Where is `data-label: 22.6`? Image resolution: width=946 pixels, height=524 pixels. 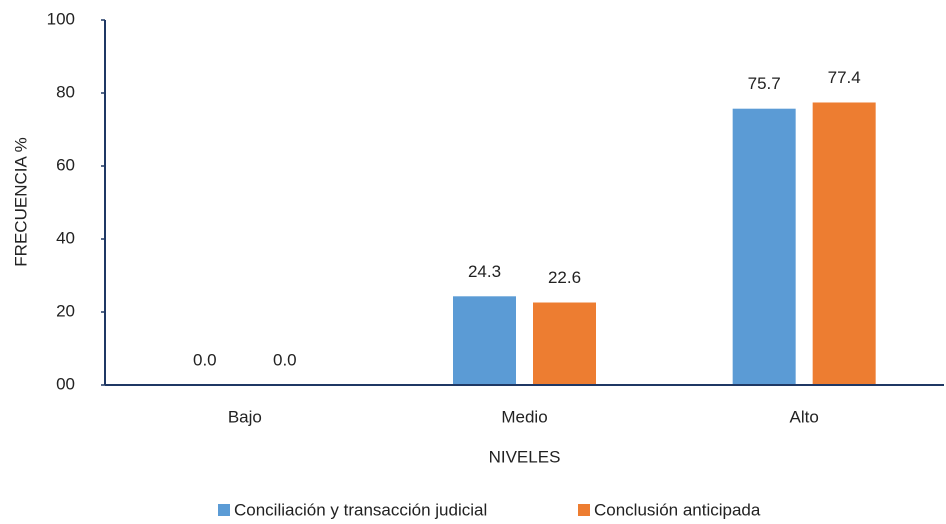
data-label: 22.6 is located at coordinates (564, 277).